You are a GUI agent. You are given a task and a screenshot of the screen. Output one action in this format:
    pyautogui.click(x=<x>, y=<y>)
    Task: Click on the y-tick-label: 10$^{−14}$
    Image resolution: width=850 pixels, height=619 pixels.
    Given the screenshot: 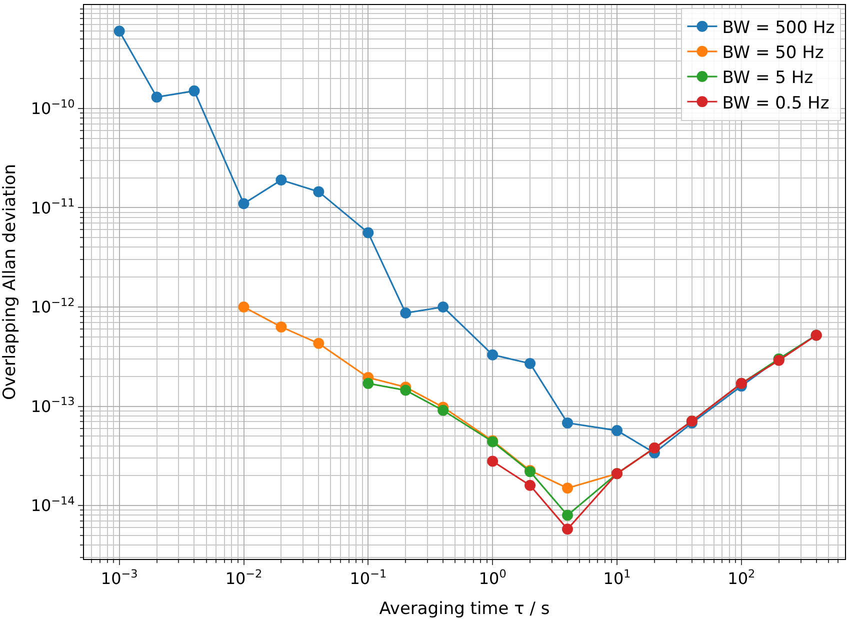 What is the action you would take?
    pyautogui.click(x=52, y=505)
    